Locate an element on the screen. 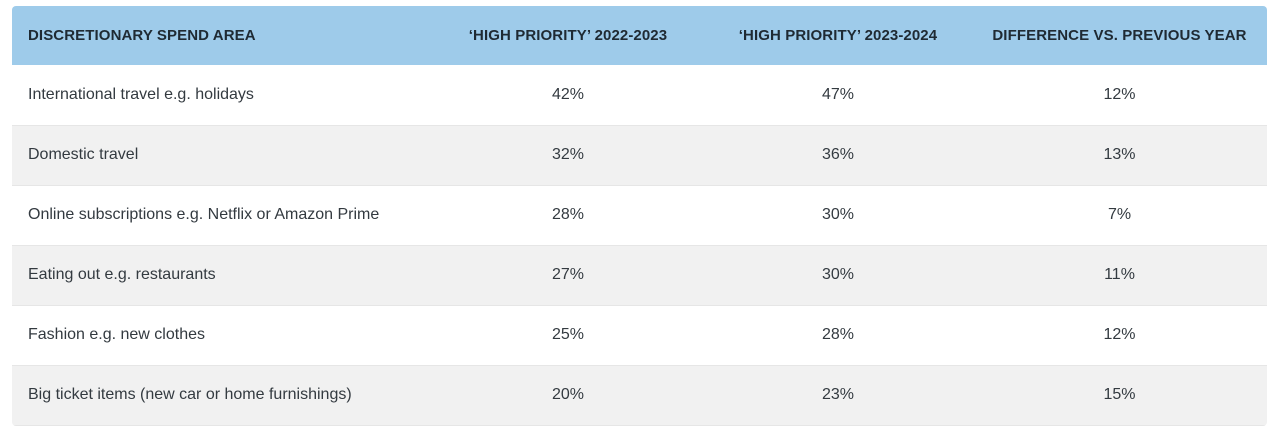 The height and width of the screenshot is (436, 1280). cell-priority-2023-2024: 47% is located at coordinates (838, 94).